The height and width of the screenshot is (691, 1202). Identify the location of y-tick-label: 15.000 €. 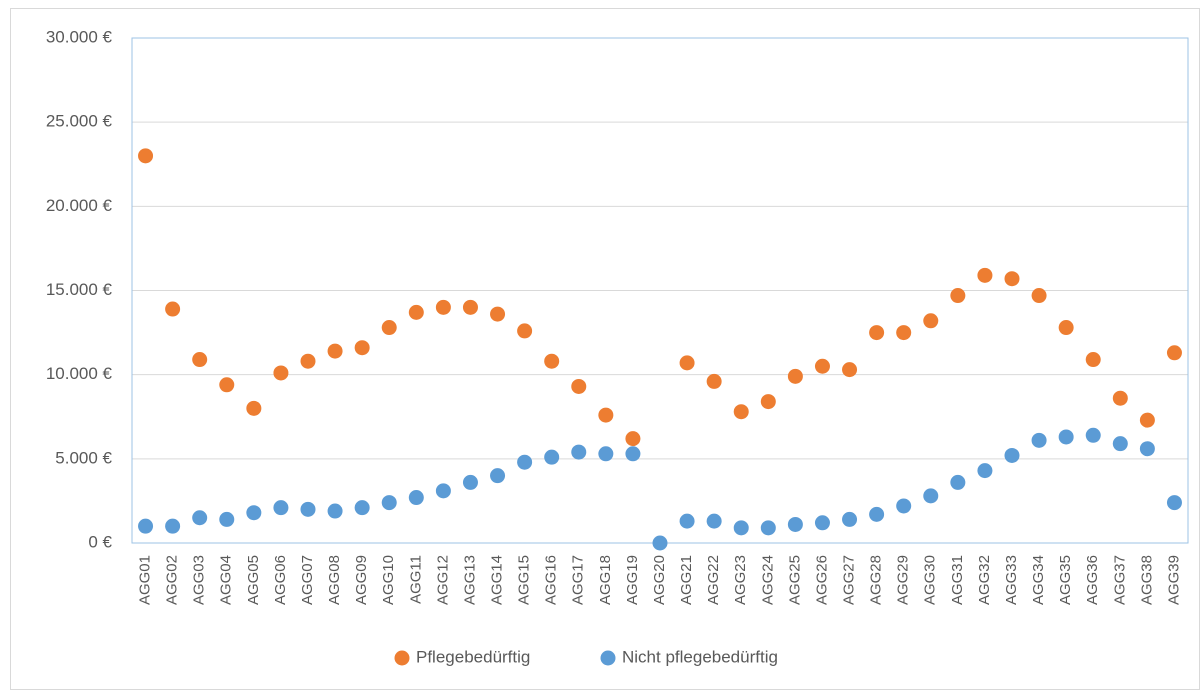
(79, 289).